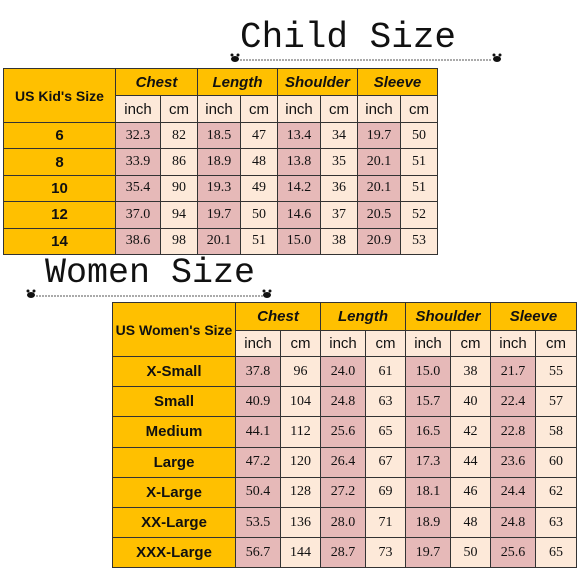 The width and height of the screenshot is (579, 580). I want to click on size-label: X-Small, so click(174, 372).